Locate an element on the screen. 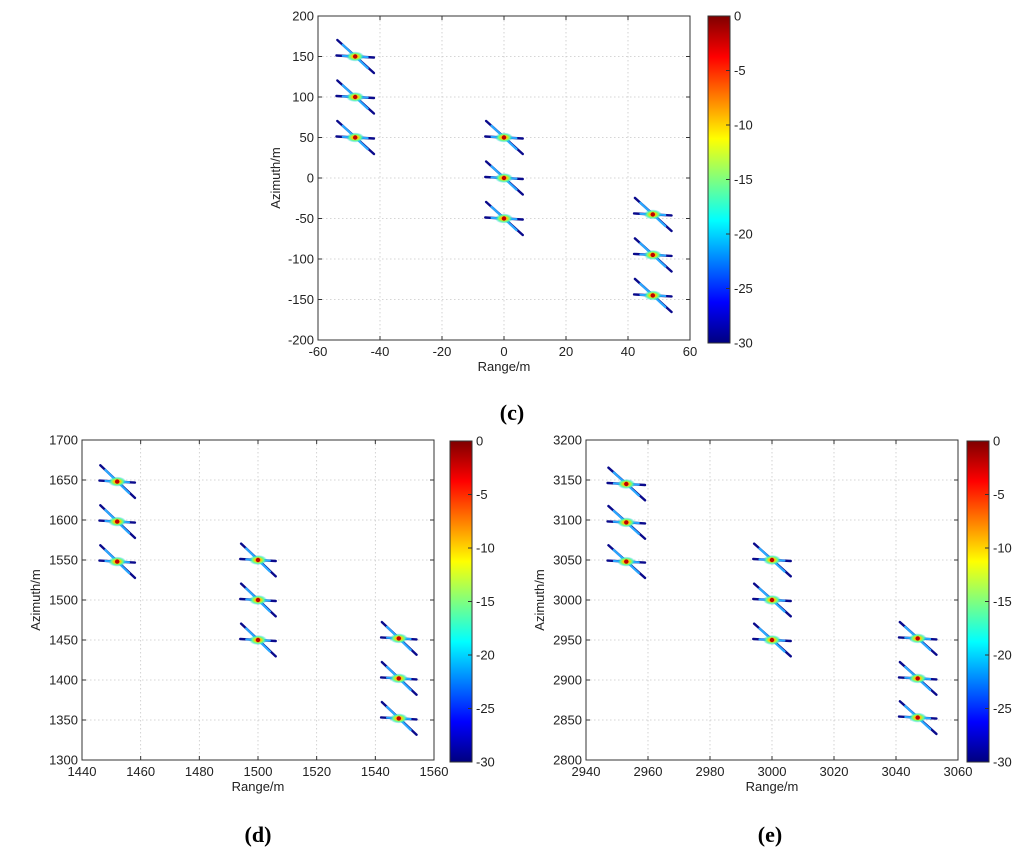 The image size is (1024, 857). y-tick-label: 1400 is located at coordinates (63, 680).